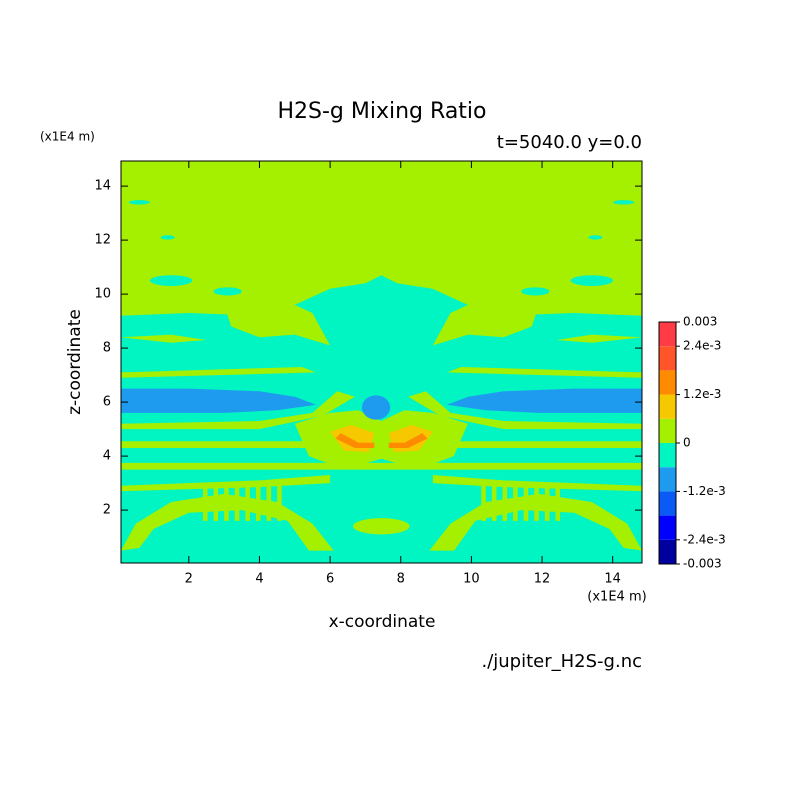 The image size is (804, 804). Describe the element at coordinates (401, 579) in the screenshot. I see `x-tick-label: 8` at that location.